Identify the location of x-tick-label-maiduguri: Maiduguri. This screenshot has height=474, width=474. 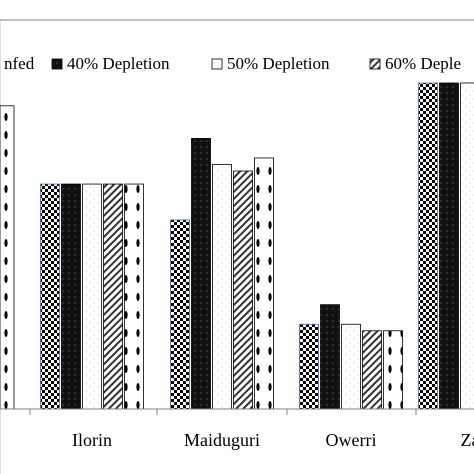
(222, 440).